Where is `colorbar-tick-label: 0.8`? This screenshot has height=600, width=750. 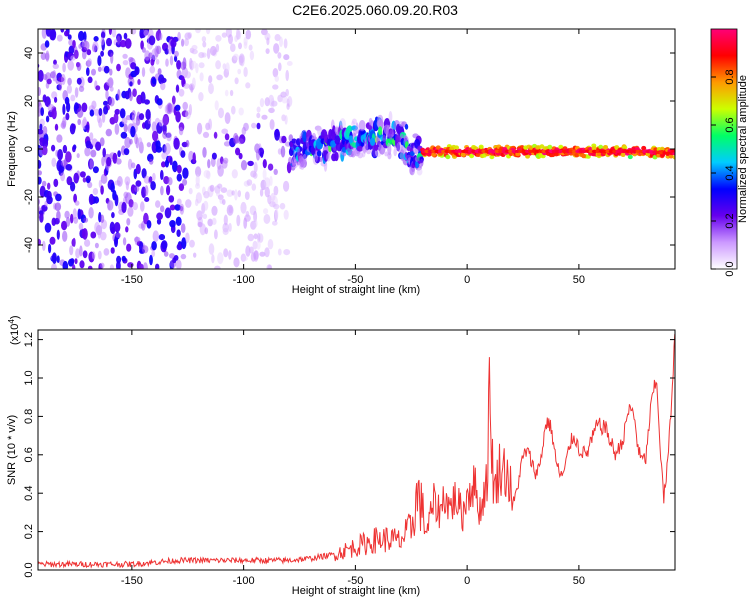 colorbar-tick-label: 0.8 is located at coordinates (730, 76).